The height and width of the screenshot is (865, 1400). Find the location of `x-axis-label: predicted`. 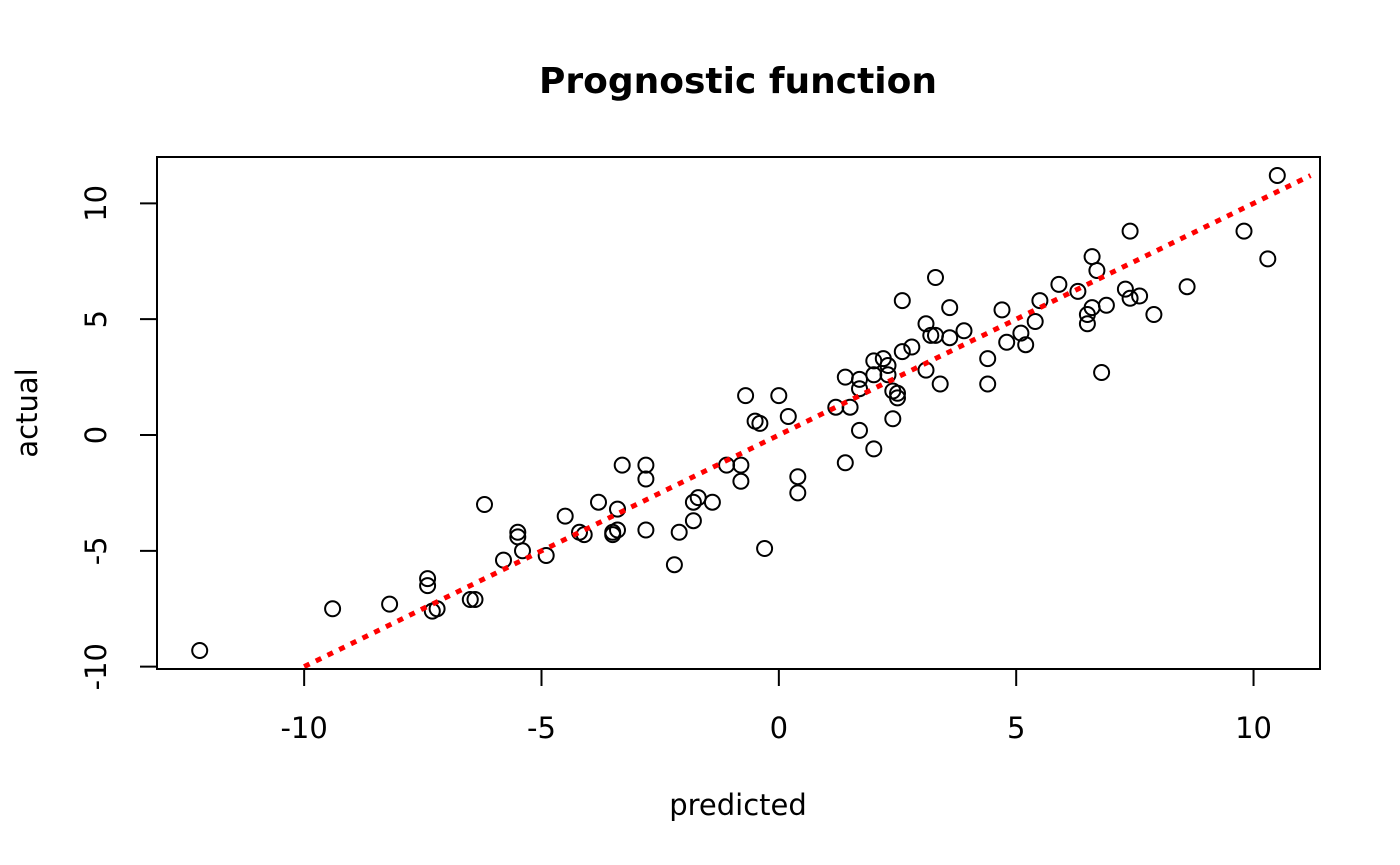

x-axis-label: predicted is located at coordinates (738, 805).